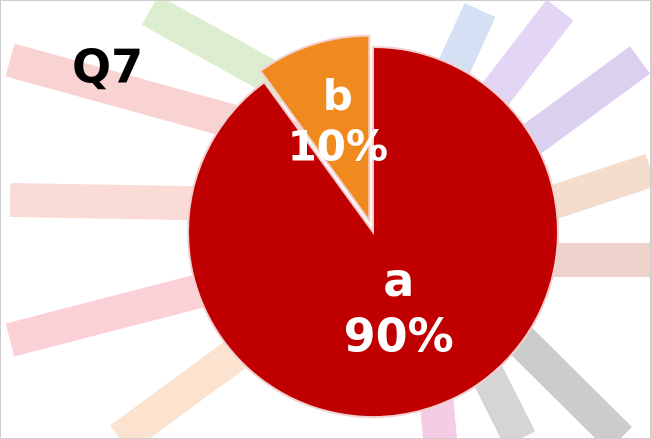 This screenshot has width=651, height=439. I want to click on pie-slice, so click(315, 129).